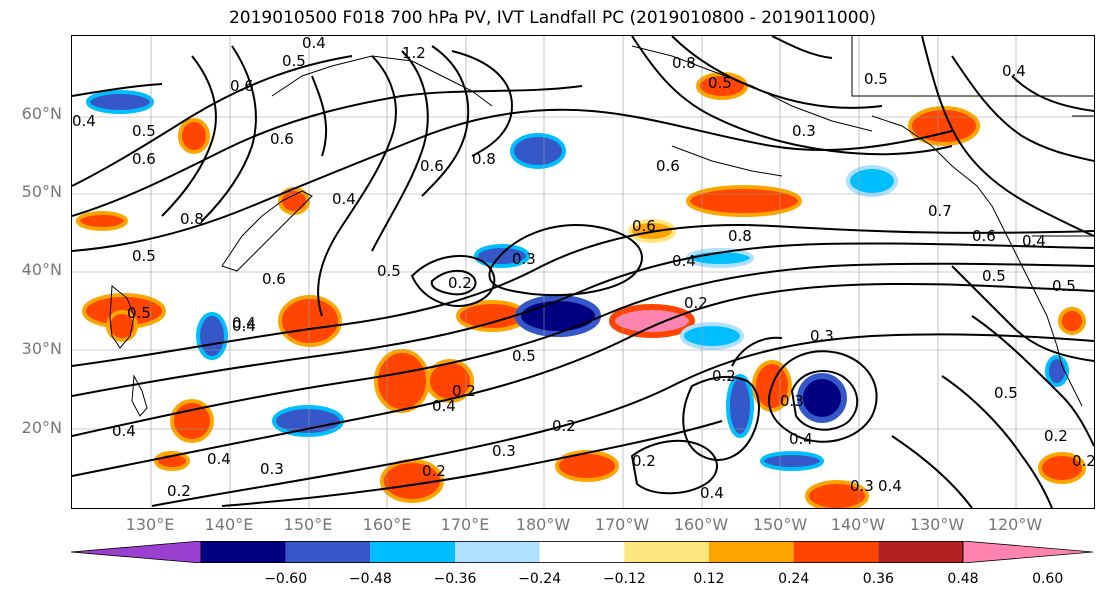 This screenshot has width=1105, height=601. Describe the element at coordinates (709, 579) in the screenshot. I see `colorbar-tick-label: 0.12` at that location.